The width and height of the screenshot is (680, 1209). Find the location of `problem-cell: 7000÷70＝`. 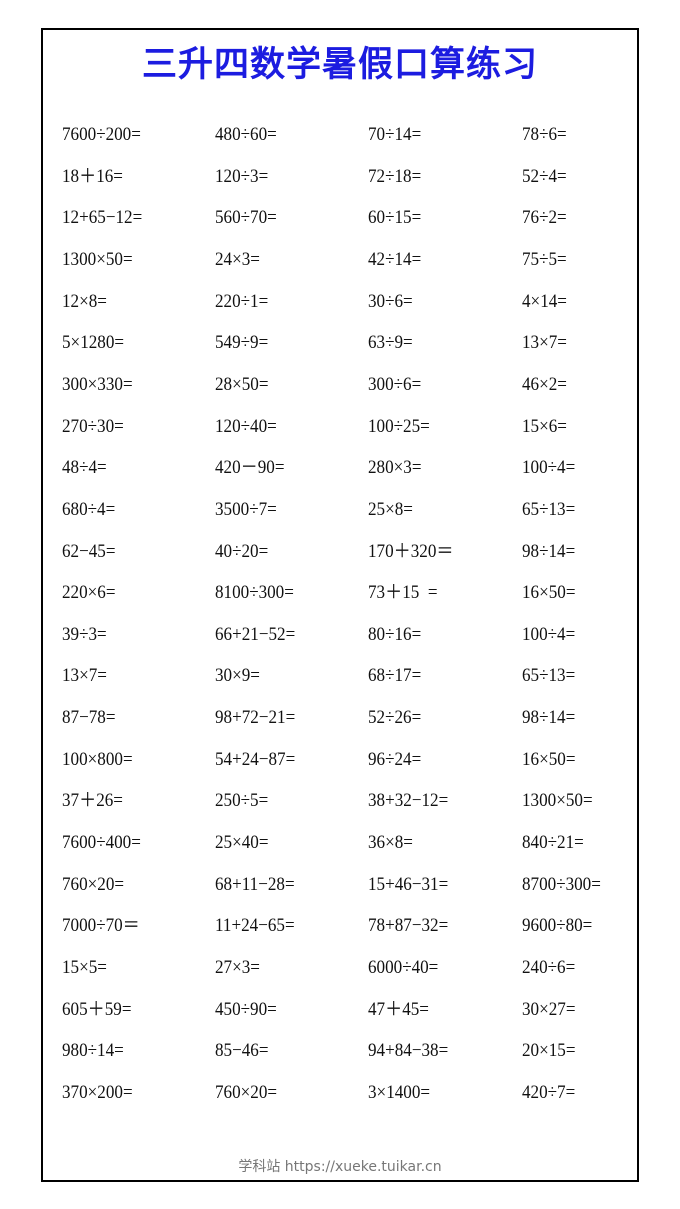

problem-cell: 7000÷70＝ is located at coordinates (101, 926).